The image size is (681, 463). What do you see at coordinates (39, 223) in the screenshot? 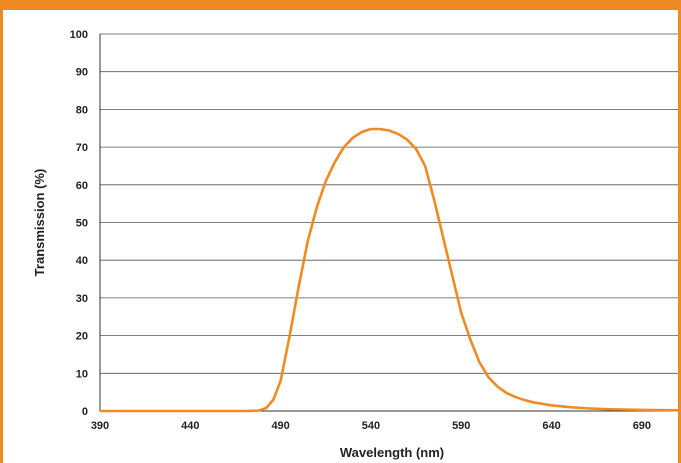
I see `y-axis-title: Transmission (%)` at bounding box center [39, 223].